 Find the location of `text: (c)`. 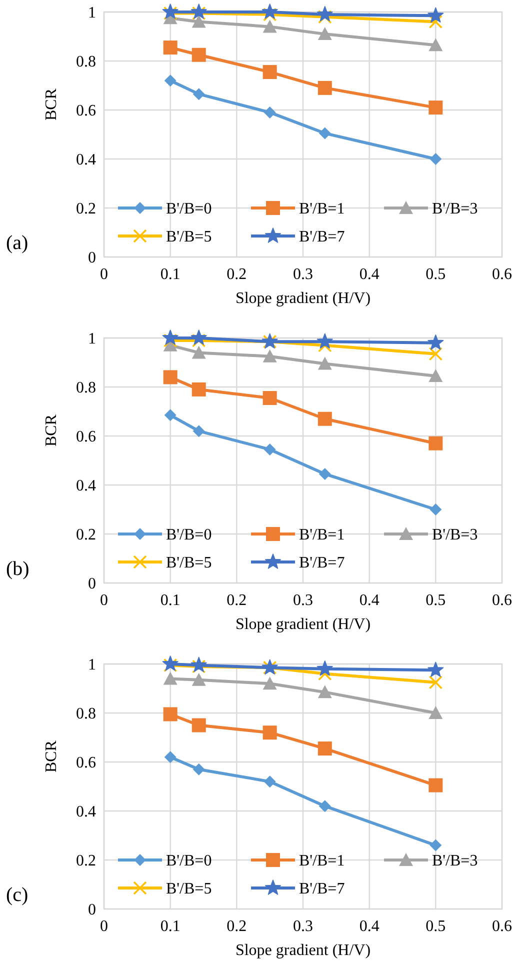

text: (c) is located at coordinates (17, 895).